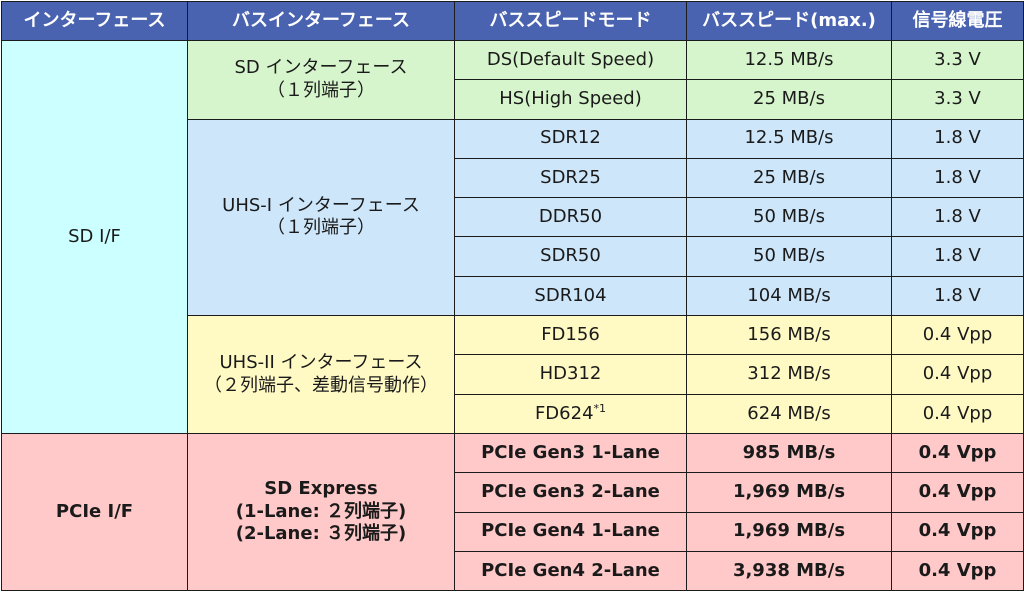 The height and width of the screenshot is (610, 1024). What do you see at coordinates (321, 385) in the screenshot?
I see `group-uhs2-bus-line2: （２列端子、差動信号動作）` at bounding box center [321, 385].